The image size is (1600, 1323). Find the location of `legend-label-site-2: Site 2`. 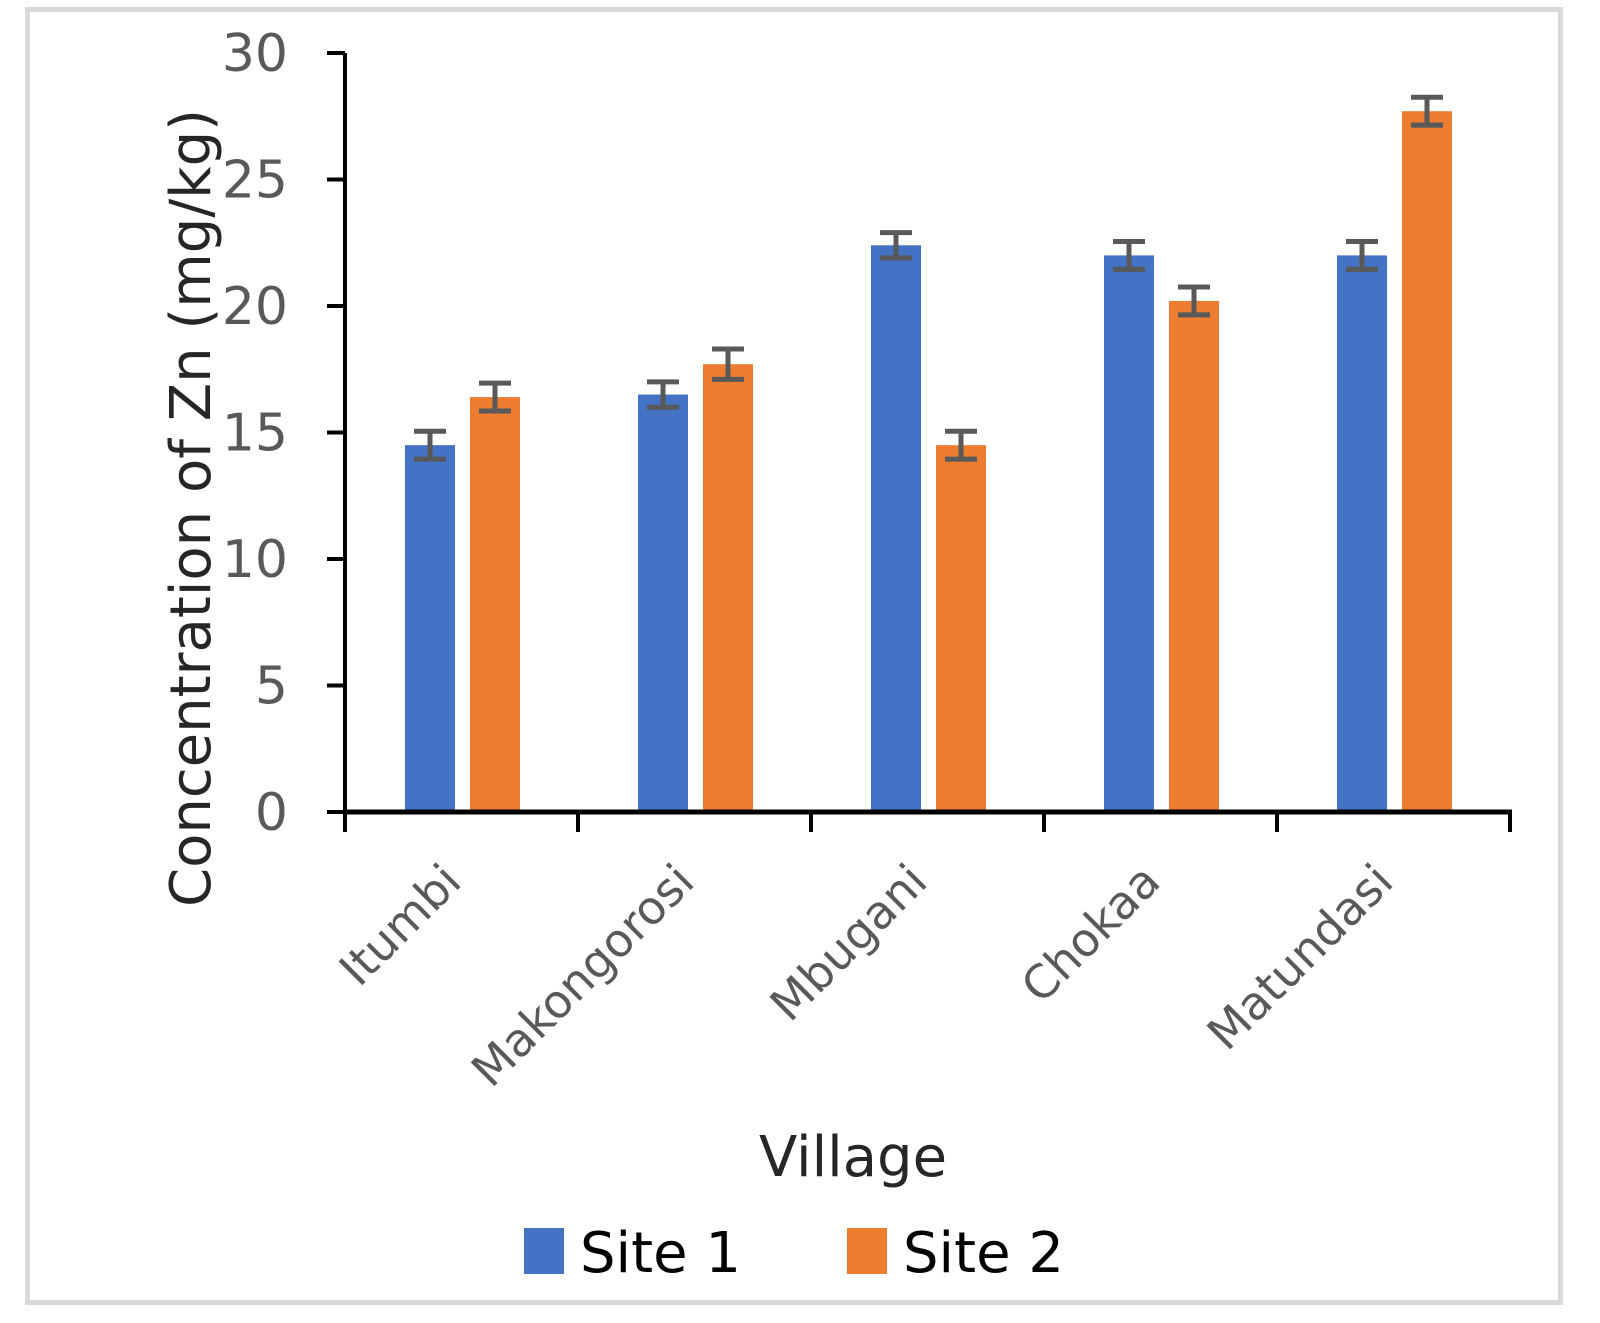

legend-label-site-2: Site 2 is located at coordinates (983, 1253).